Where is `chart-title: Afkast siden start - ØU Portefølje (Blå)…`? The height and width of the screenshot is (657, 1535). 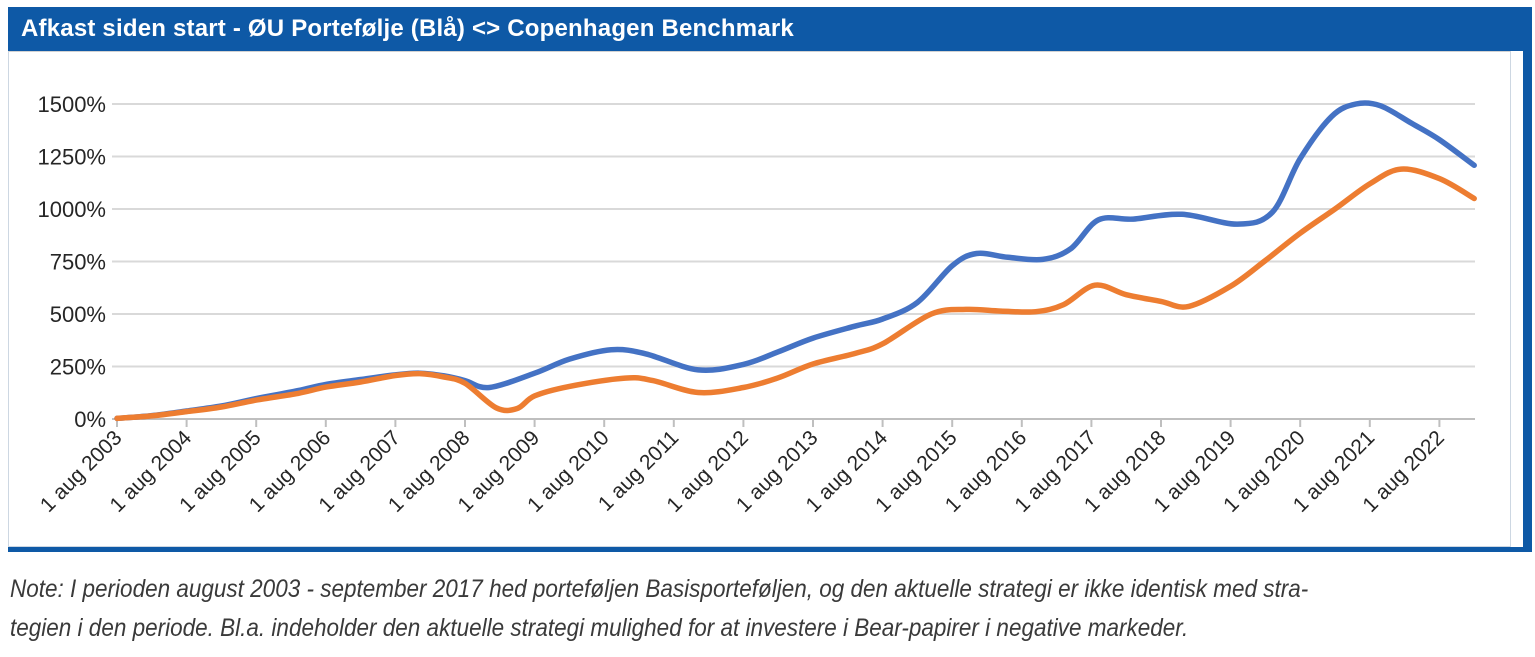 chart-title: Afkast siden start - ØU Portefølje (Blå)… is located at coordinates (407, 28).